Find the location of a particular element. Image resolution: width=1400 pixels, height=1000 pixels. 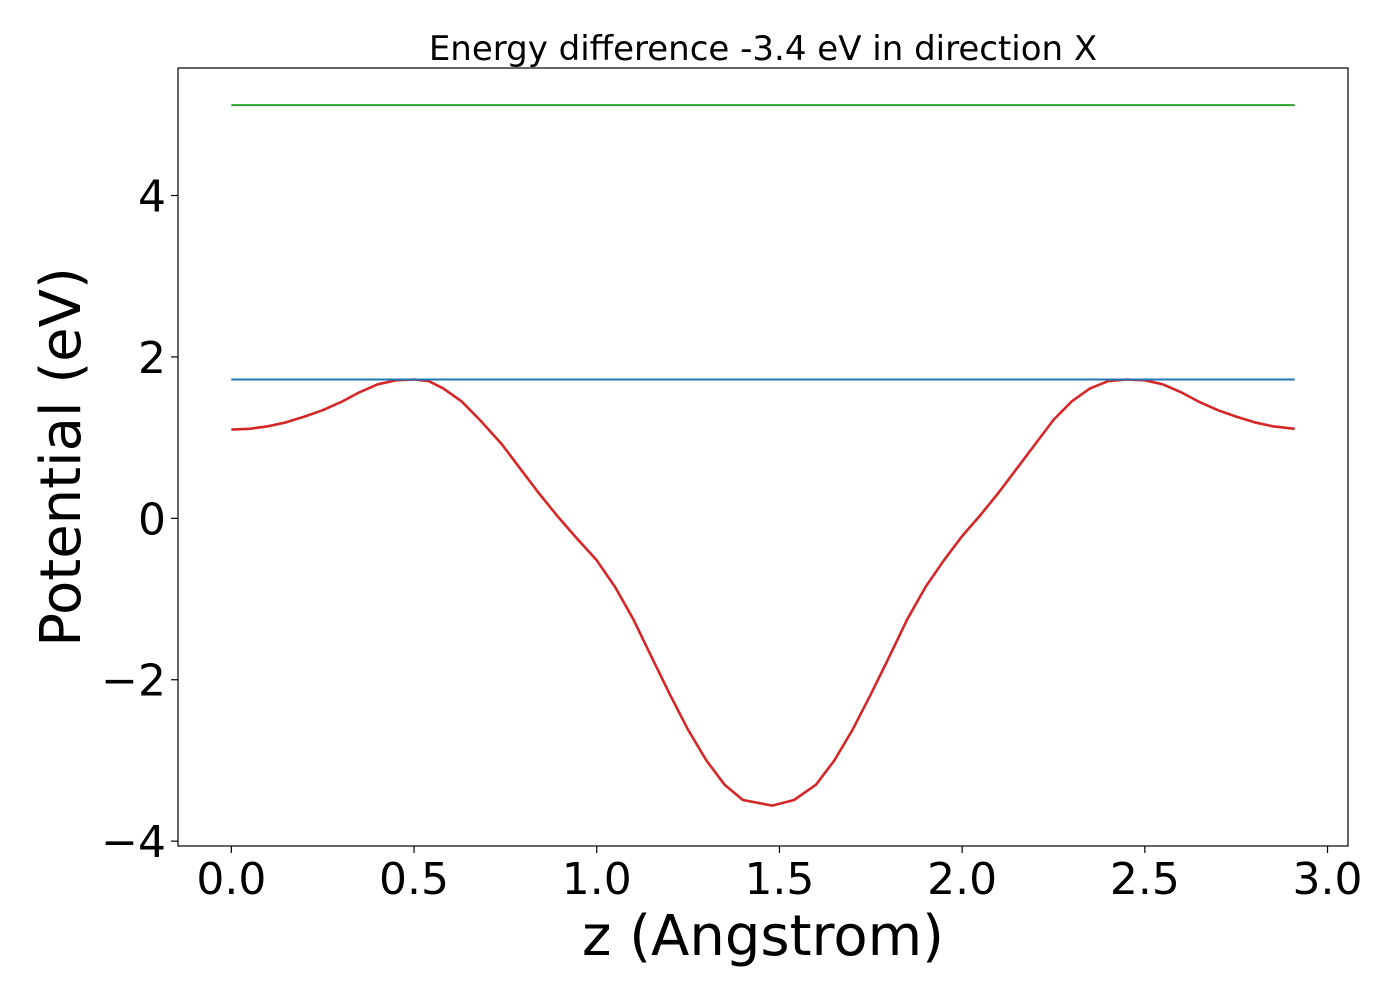

chart-title: Energy difference -3.4 eV in direction X is located at coordinates (763, 49).